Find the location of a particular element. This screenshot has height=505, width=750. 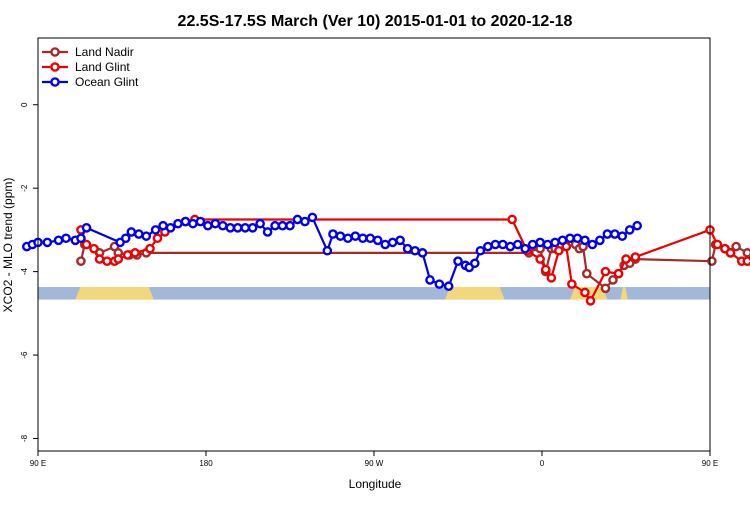

y-tick-label: -8 is located at coordinates (24, 438).